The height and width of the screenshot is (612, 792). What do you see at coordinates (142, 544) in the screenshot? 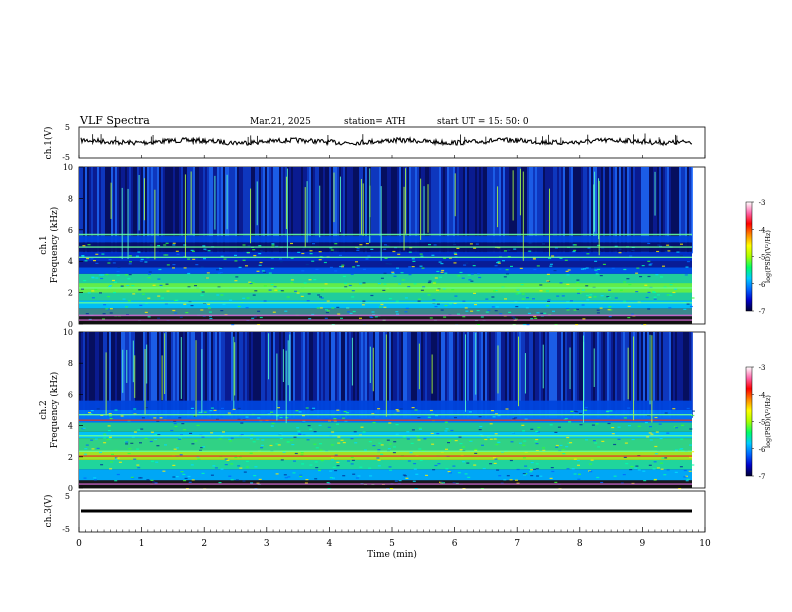
I see `time-tick-label: 1` at bounding box center [142, 544].